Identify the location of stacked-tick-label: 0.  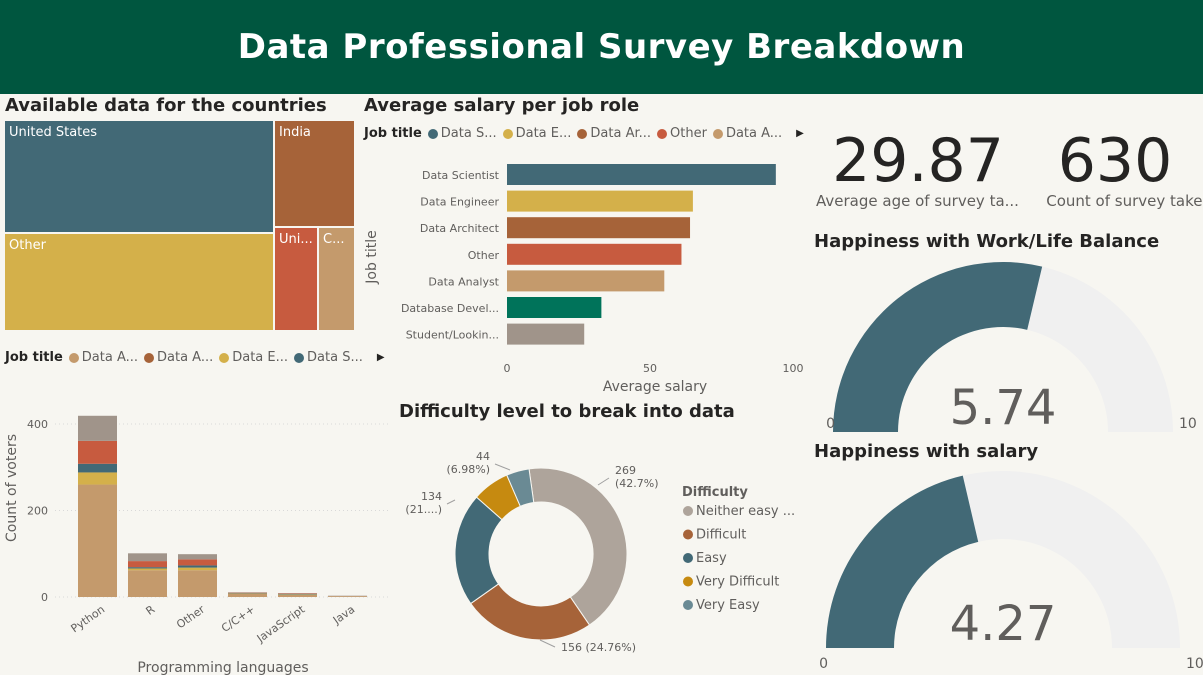
(44, 597).